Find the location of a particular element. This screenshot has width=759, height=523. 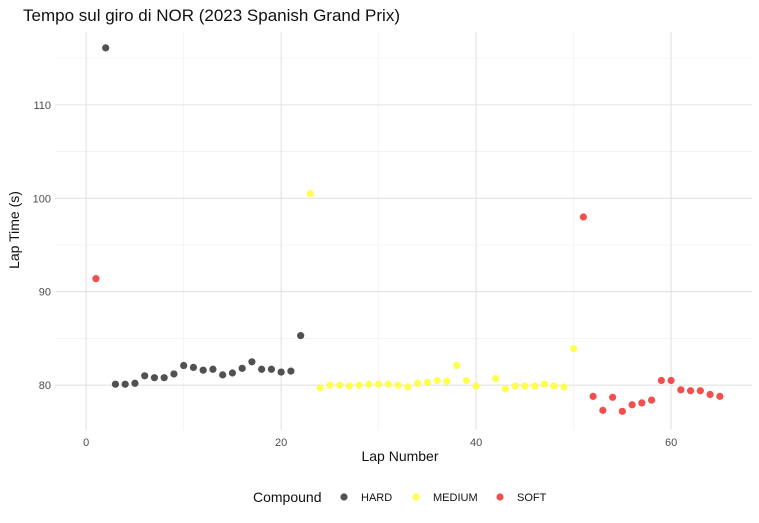

x-axis-ticks: 0 20 40 60 is located at coordinates (380, 443).